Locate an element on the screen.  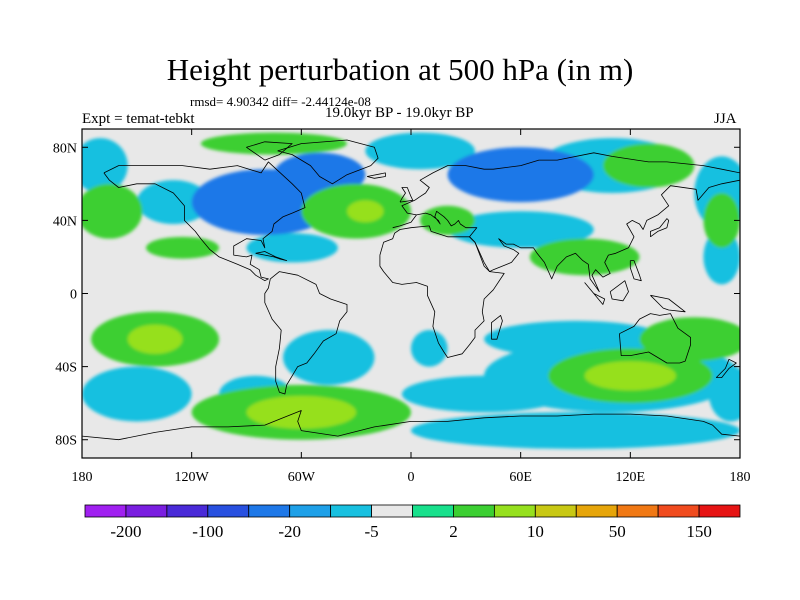
colorbar-label: -5 is located at coordinates (371, 531).